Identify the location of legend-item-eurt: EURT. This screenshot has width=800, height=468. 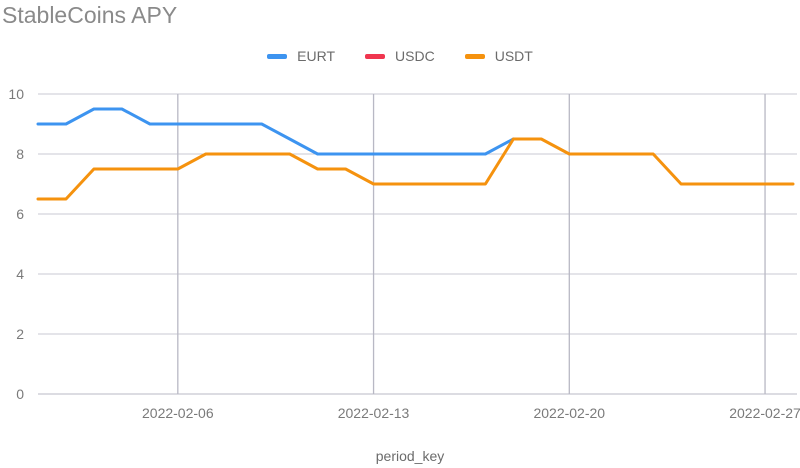
(301, 56).